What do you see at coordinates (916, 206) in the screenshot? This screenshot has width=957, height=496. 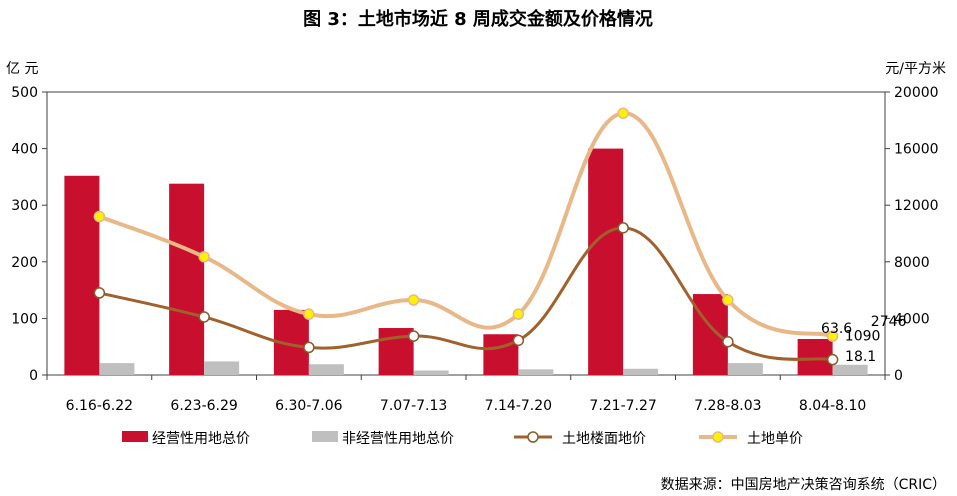 I see `right-tick-label: 12000` at bounding box center [916, 206].